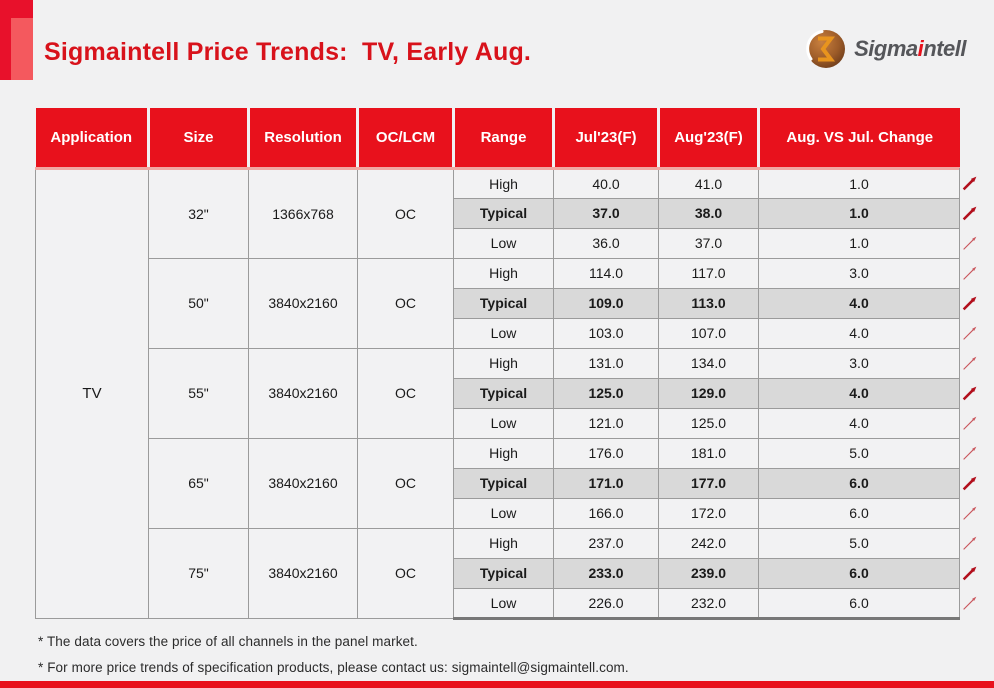 The width and height of the screenshot is (994, 688). I want to click on jul-price-cell: 125.0, so click(606, 393).